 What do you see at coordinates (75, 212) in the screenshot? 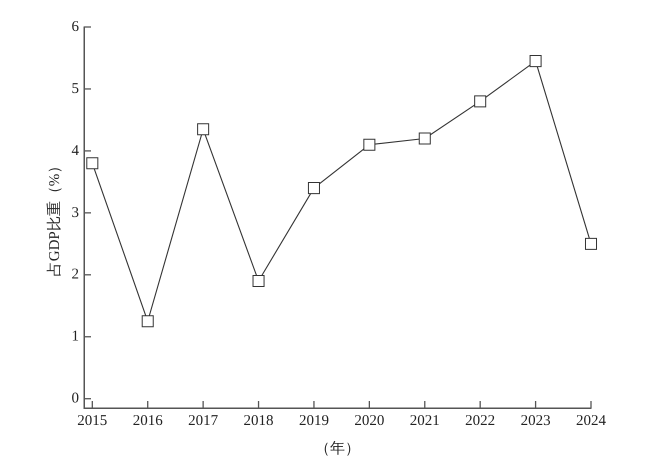
I see `y-tick-label: 3` at bounding box center [75, 212].